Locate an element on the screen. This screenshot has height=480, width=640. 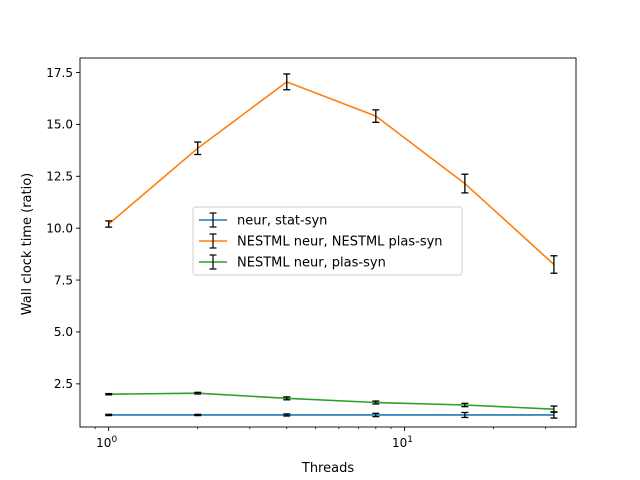
y-tick-label: 15.0 is located at coordinates (59, 125).